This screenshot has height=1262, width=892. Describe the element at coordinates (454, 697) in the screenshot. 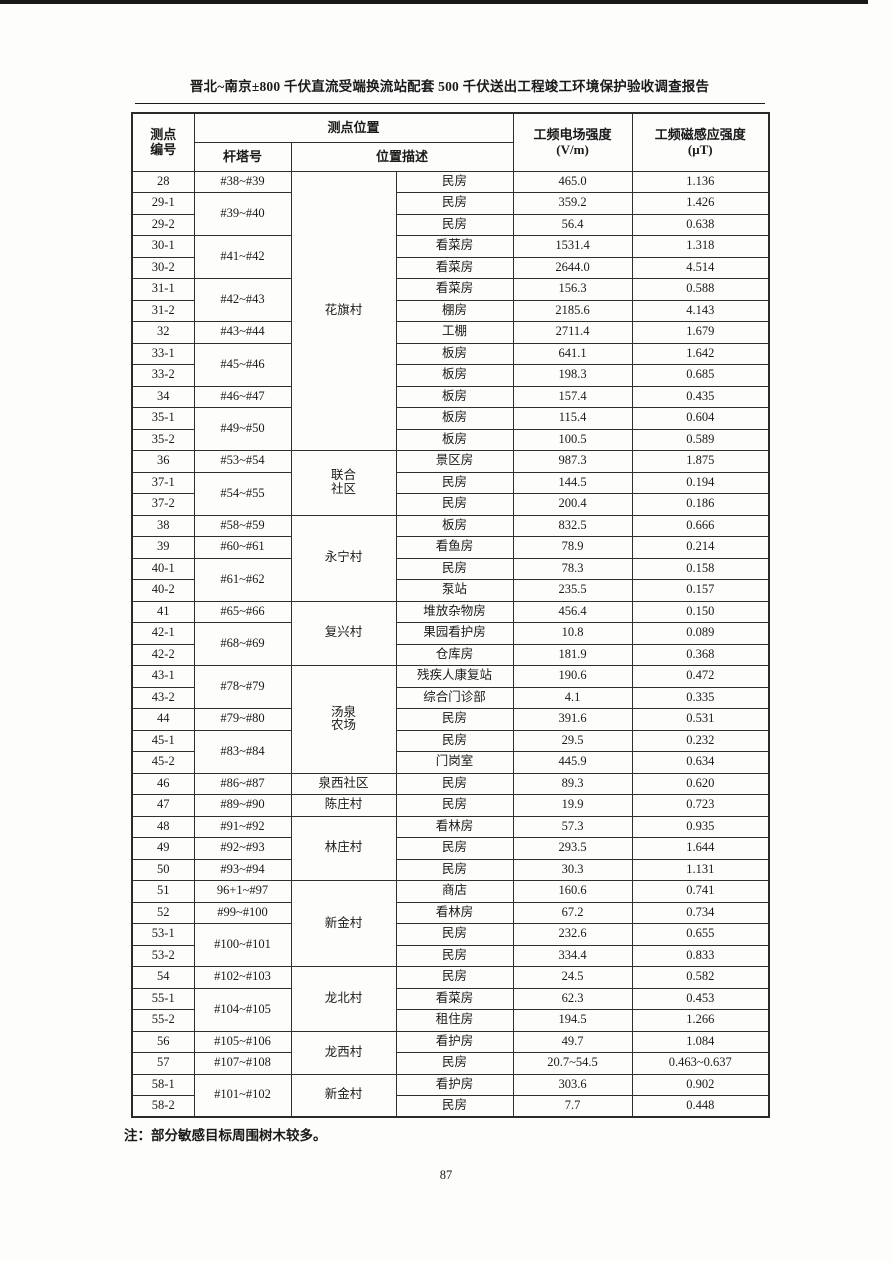

I see `cell-location-description: 综合门诊部` at that location.